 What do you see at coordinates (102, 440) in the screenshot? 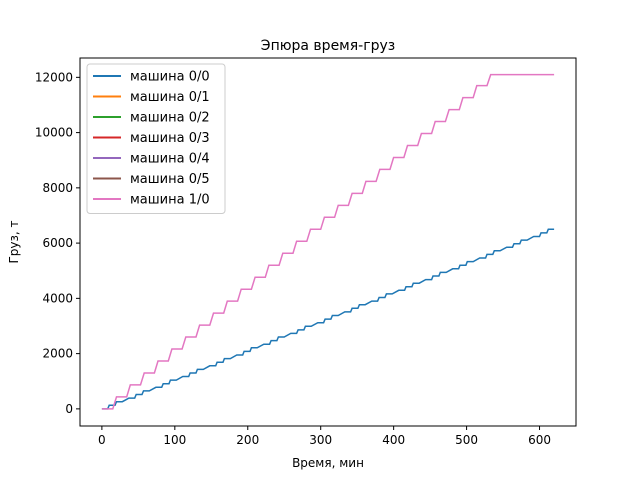
I see `x-tick-label: 0` at bounding box center [102, 440].